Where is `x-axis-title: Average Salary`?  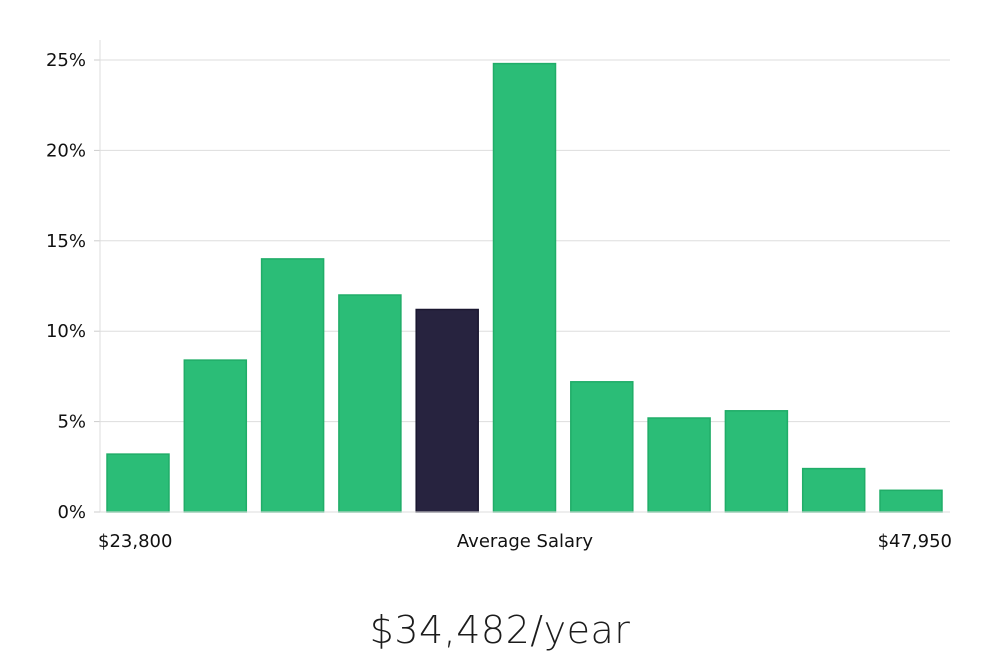 x-axis-title: Average Salary is located at coordinates (525, 541).